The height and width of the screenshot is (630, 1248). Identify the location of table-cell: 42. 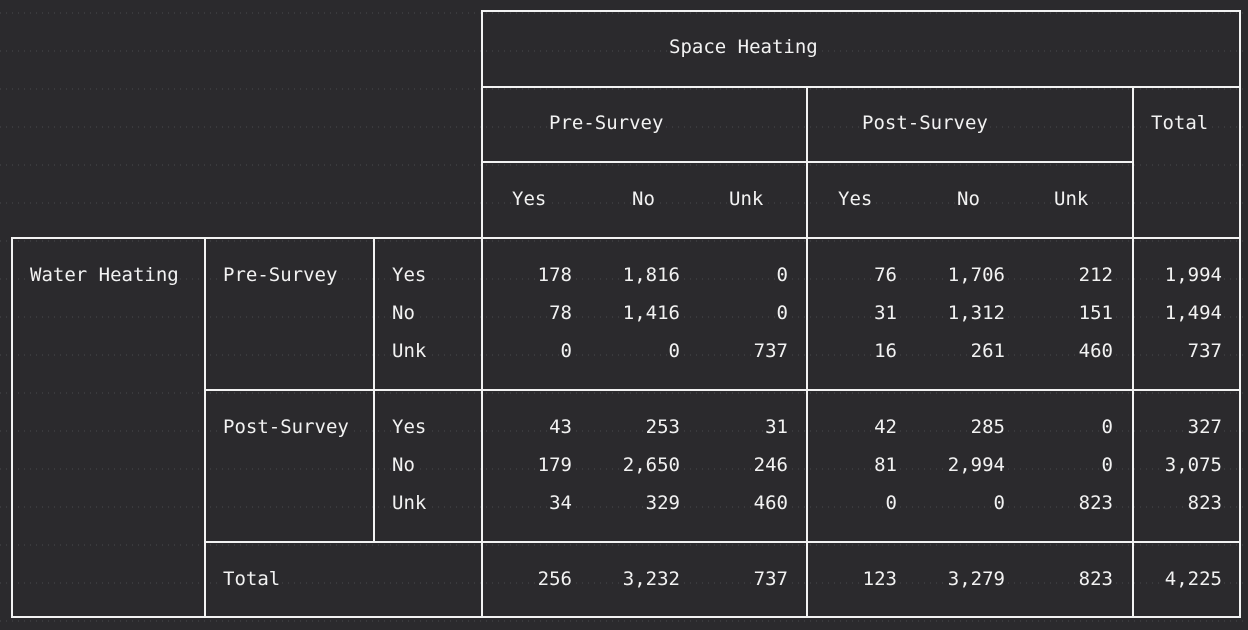
(885, 427).